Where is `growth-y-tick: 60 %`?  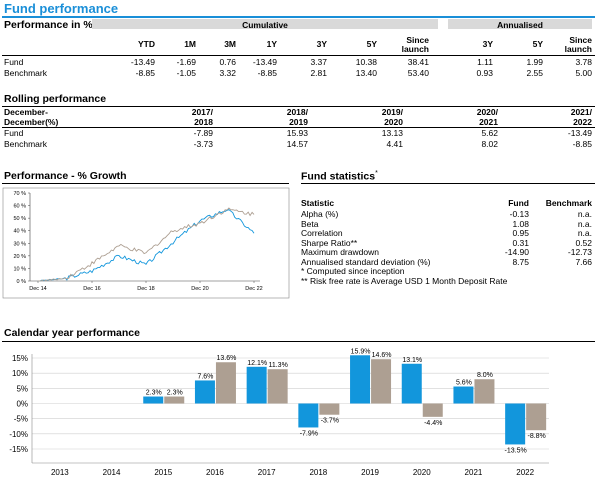 growth-y-tick: 60 % is located at coordinates (19, 207).